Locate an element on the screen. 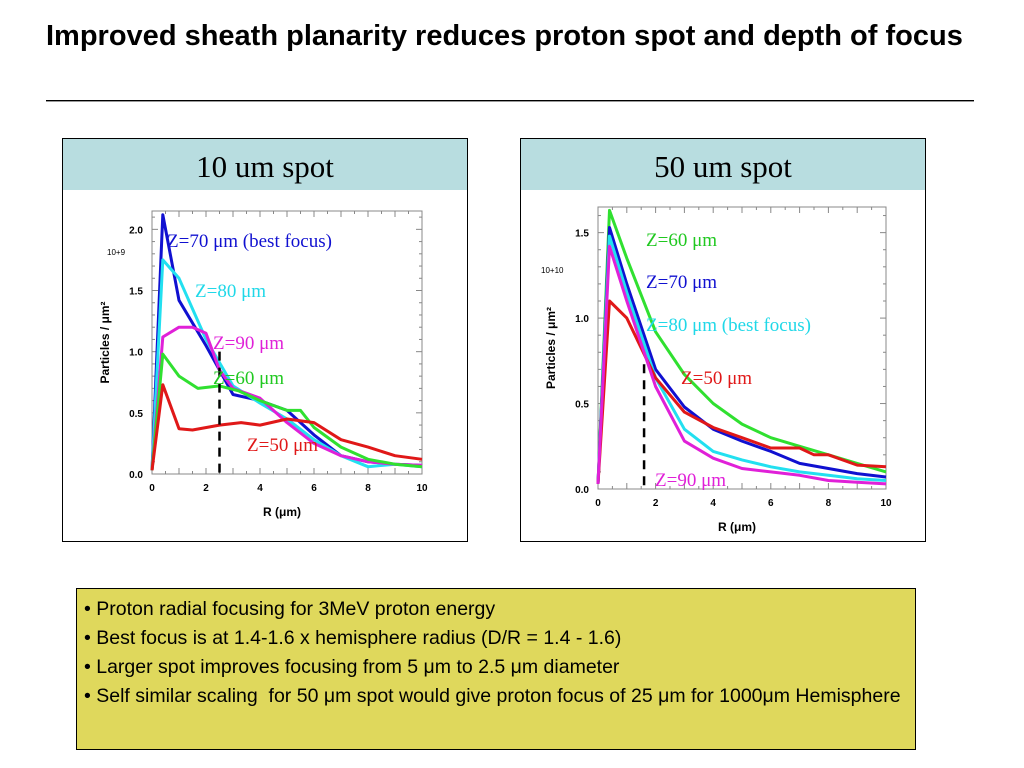  y-multiplier-label: 10+10 is located at coordinates (552, 270).